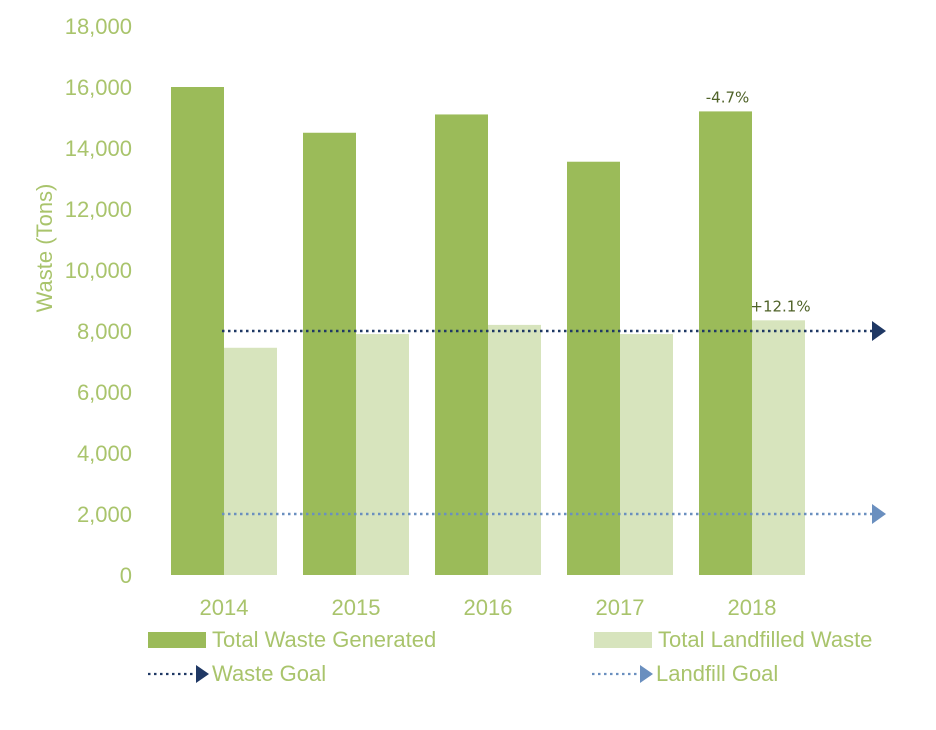 Image resolution: width=936 pixels, height=730 pixels. I want to click on legend-swatch-landfilled-waste, so click(623, 640).